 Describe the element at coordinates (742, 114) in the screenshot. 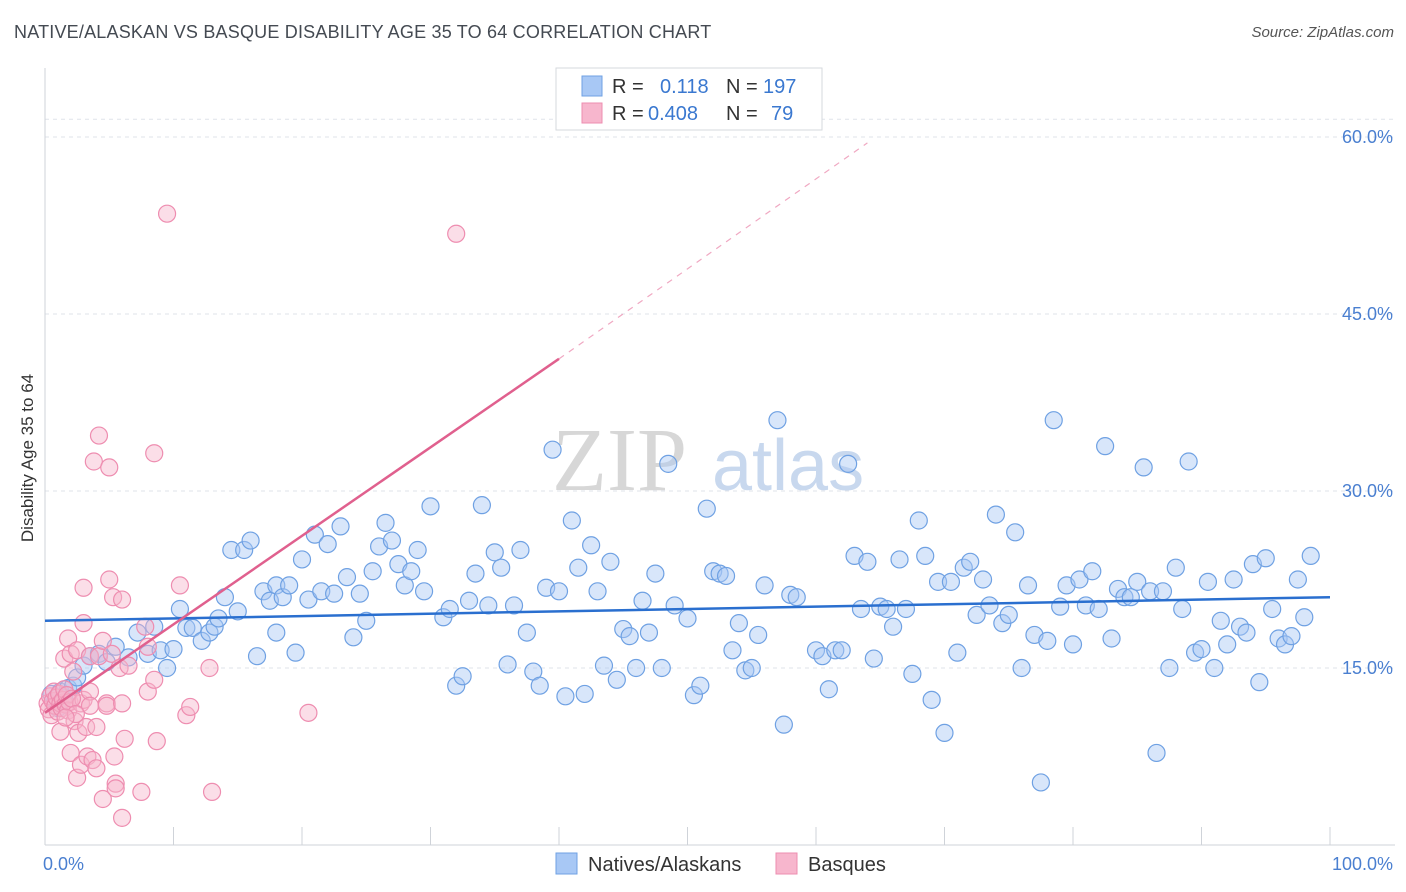

I see `legend-n-label-basques: N =` at that location.